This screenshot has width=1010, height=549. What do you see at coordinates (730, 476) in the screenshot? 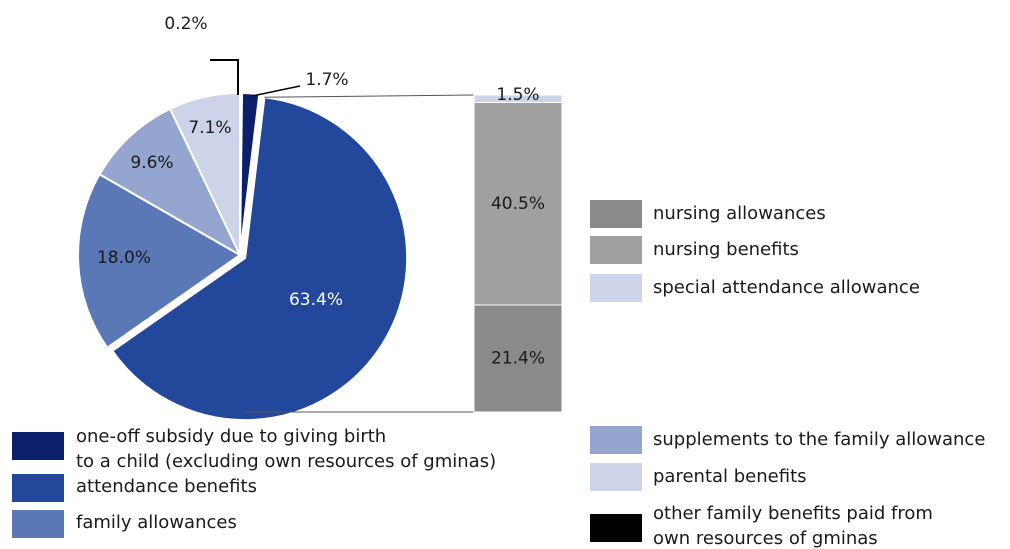
I see `legend-label: parental benefits` at bounding box center [730, 476].